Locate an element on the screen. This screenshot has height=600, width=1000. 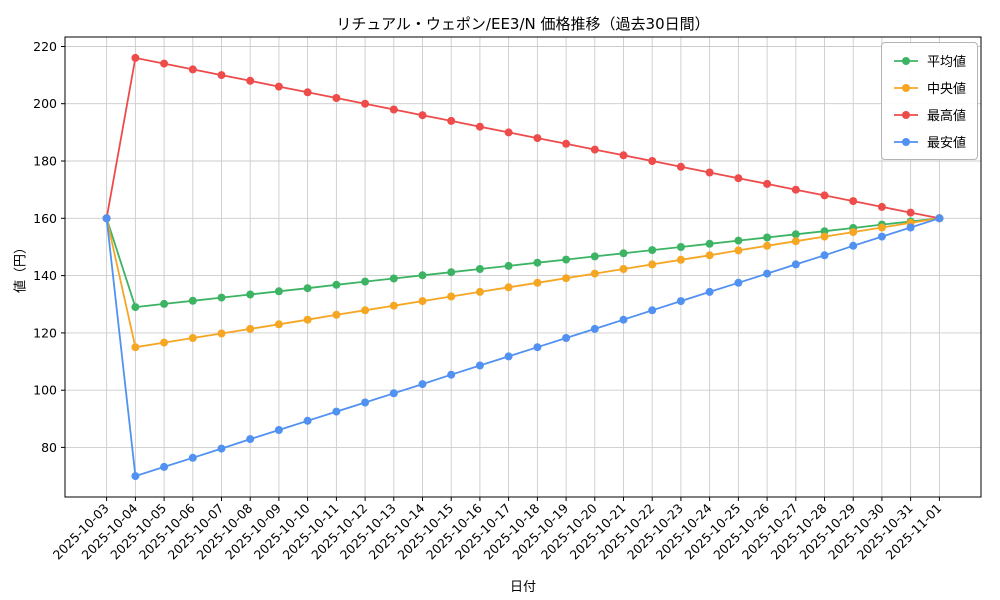
y-tick-label: 140 is located at coordinates (45, 275).